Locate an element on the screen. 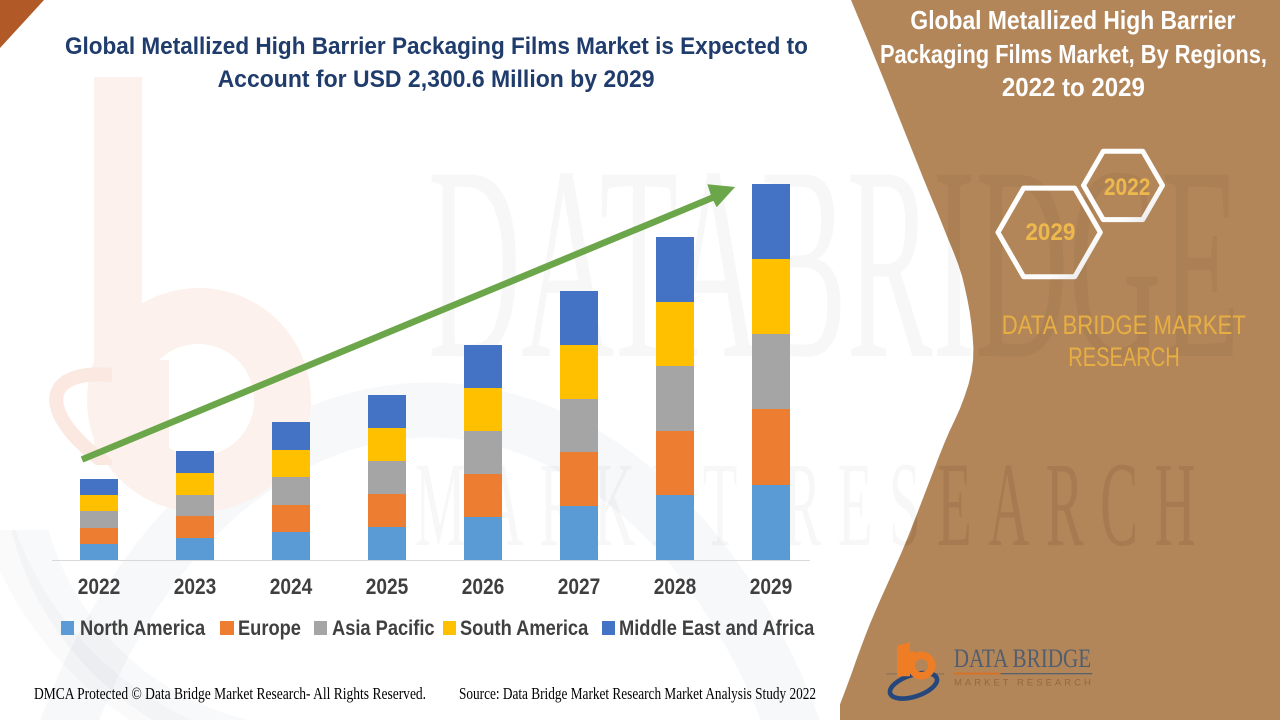 This screenshot has height=720, width=1280. svg-text: 2022 is located at coordinates (1127, 187).